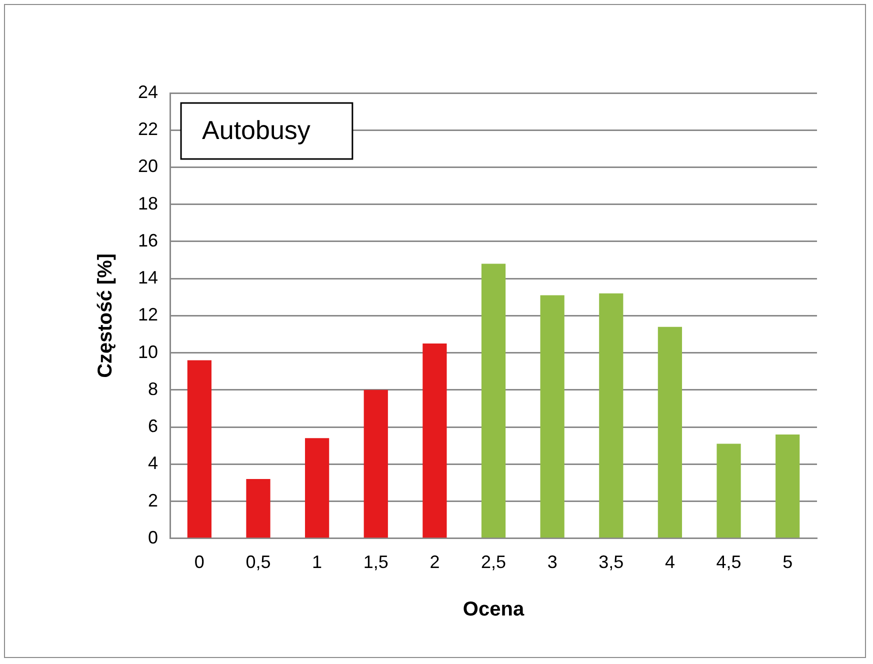 This screenshot has height=664, width=873. What do you see at coordinates (611, 562) in the screenshot?
I see `x-tick-label: 3,5` at bounding box center [611, 562].